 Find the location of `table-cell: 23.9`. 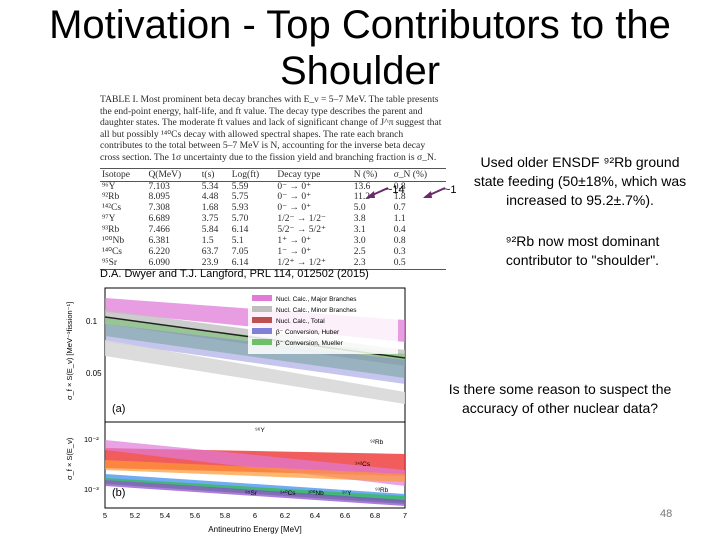

table-cell: 23.9 is located at coordinates (214, 263).